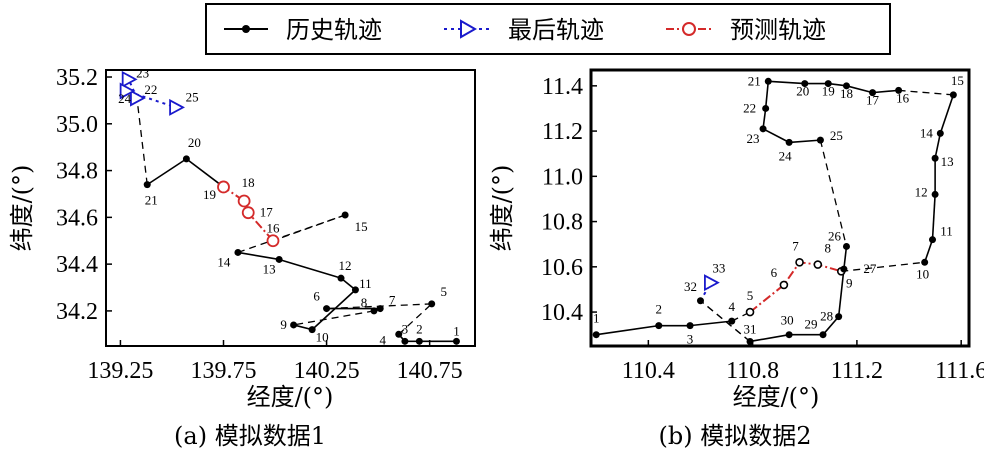 The image size is (984, 459). What do you see at coordinates (903, 97) in the screenshot?
I see `point-label-b: 16` at bounding box center [903, 97].